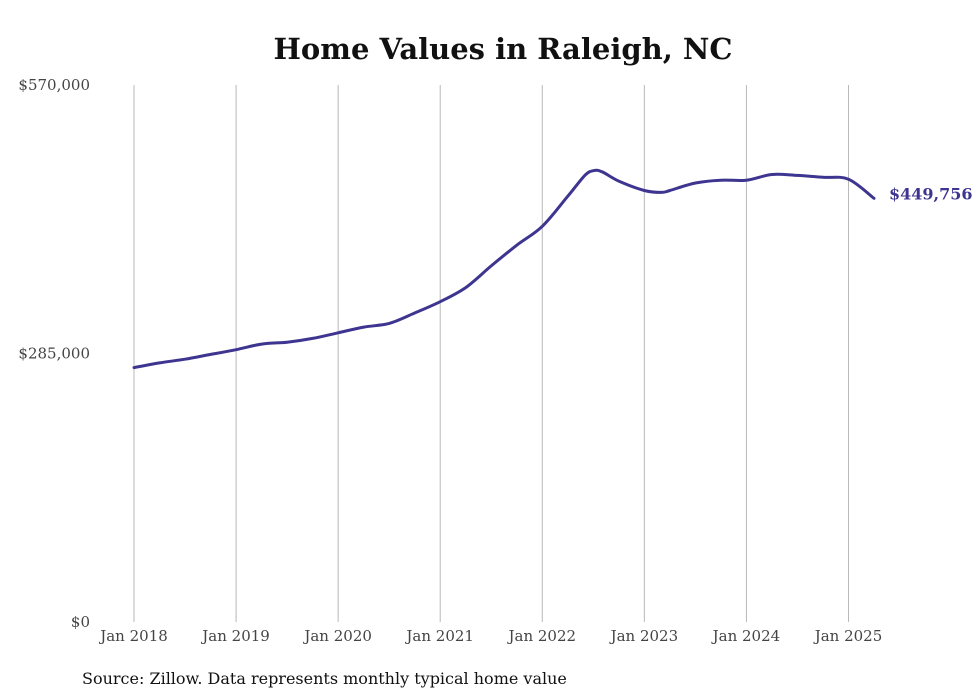  What do you see at coordinates (54, 85) in the screenshot?
I see `y-tick-label: $570,000` at bounding box center [54, 85].